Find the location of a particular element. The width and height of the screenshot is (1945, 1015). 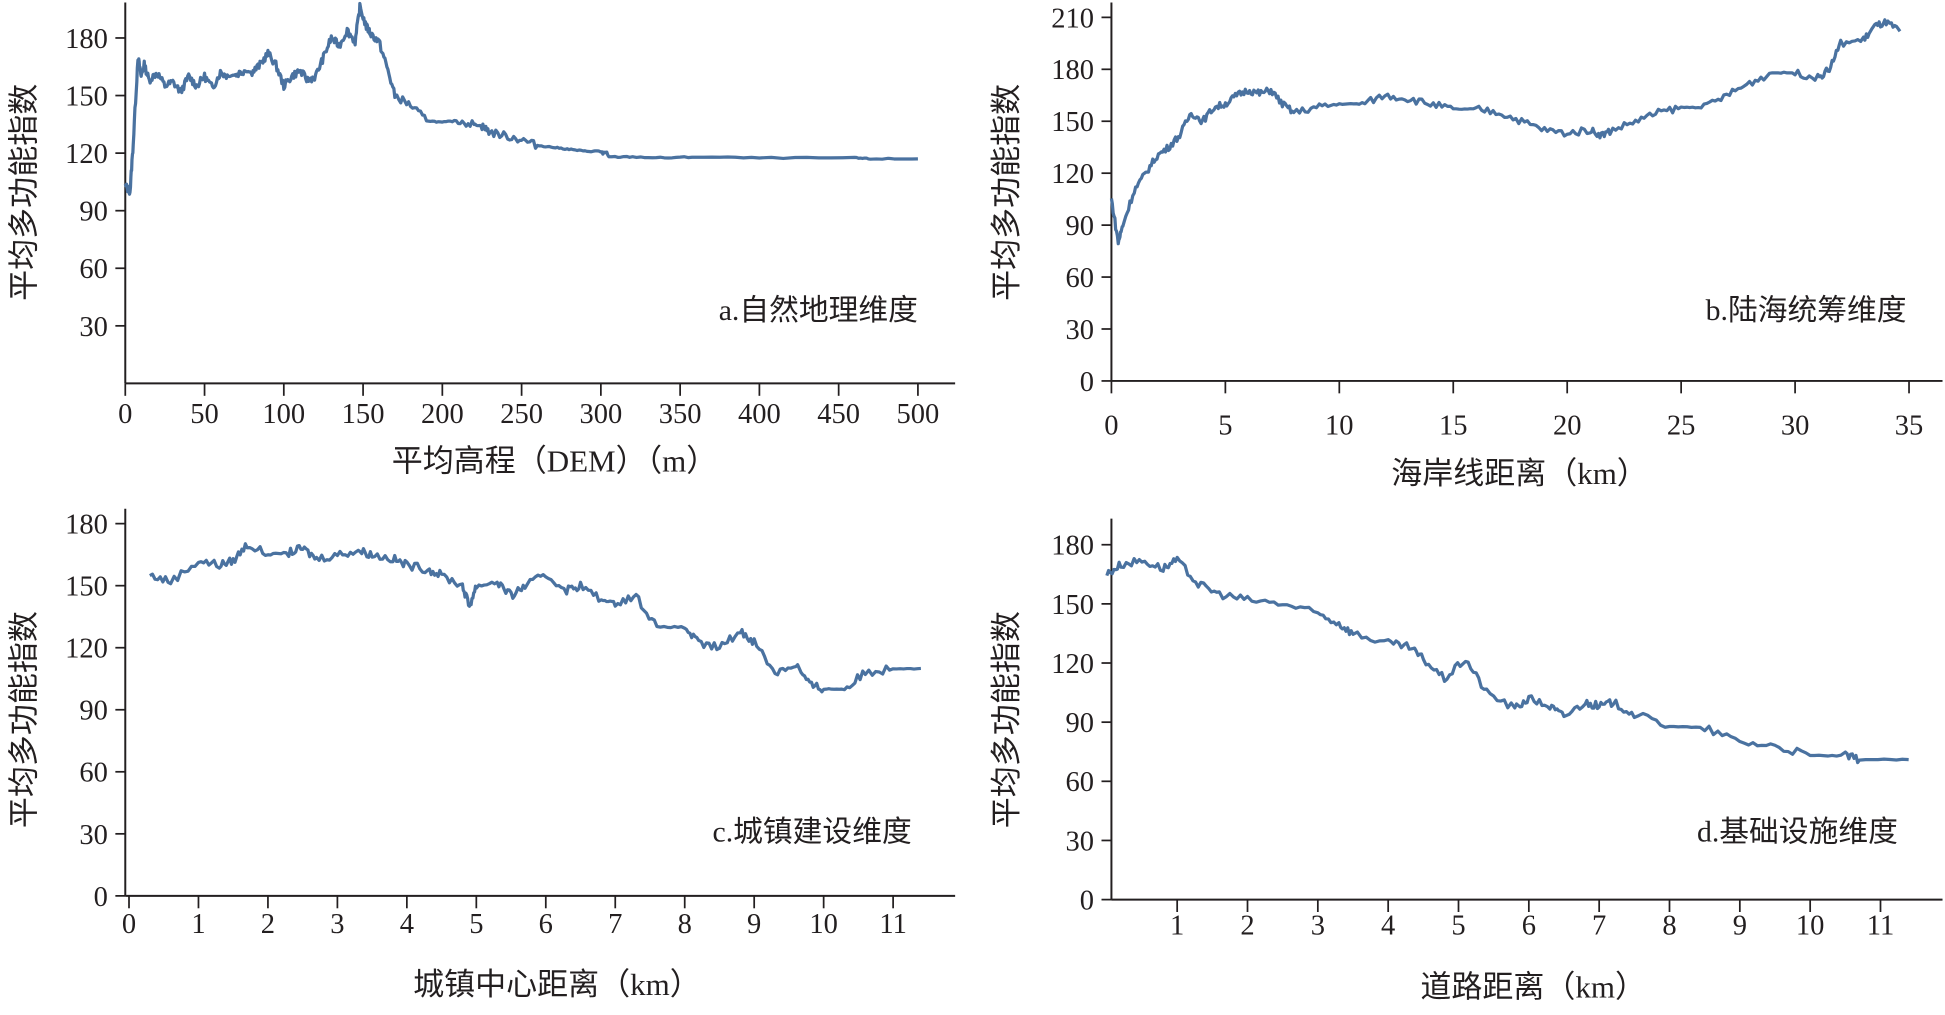

x-tick-label: 400 is located at coordinates (759, 414).